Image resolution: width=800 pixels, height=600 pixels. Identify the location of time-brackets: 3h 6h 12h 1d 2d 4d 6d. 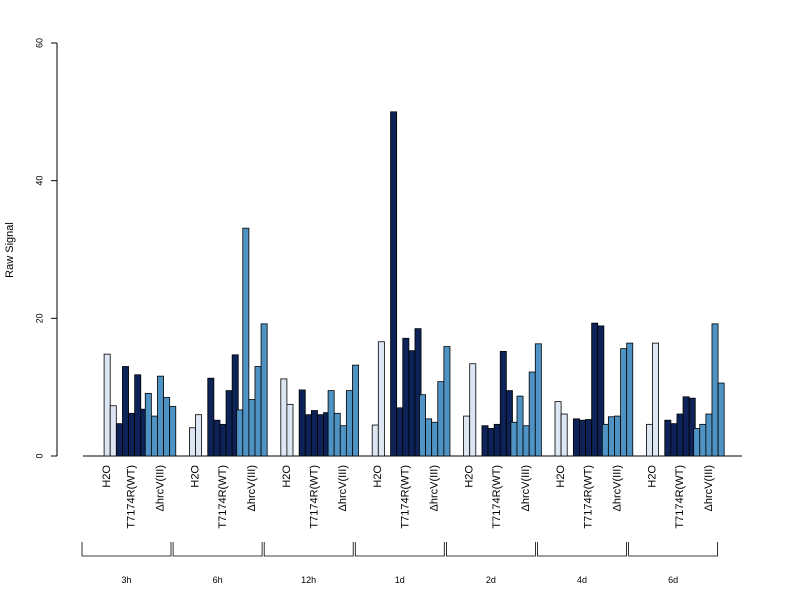
(399, 563).